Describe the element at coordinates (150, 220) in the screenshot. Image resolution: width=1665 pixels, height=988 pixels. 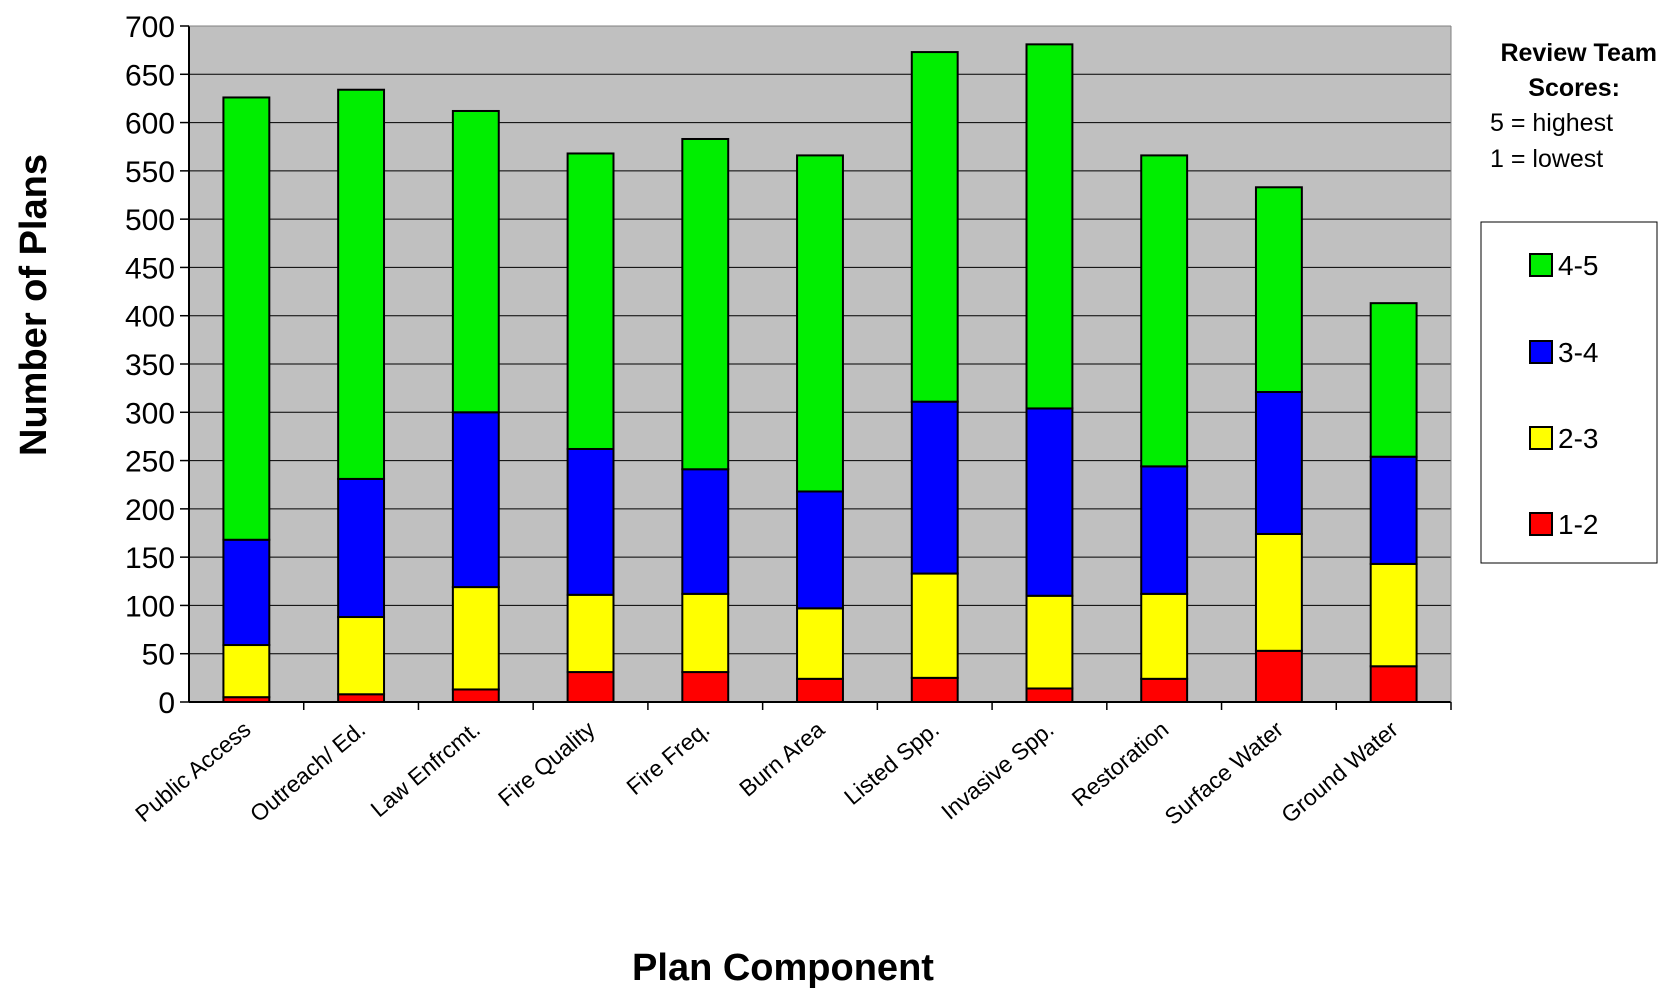
I see `y-tick-label: 500` at that location.